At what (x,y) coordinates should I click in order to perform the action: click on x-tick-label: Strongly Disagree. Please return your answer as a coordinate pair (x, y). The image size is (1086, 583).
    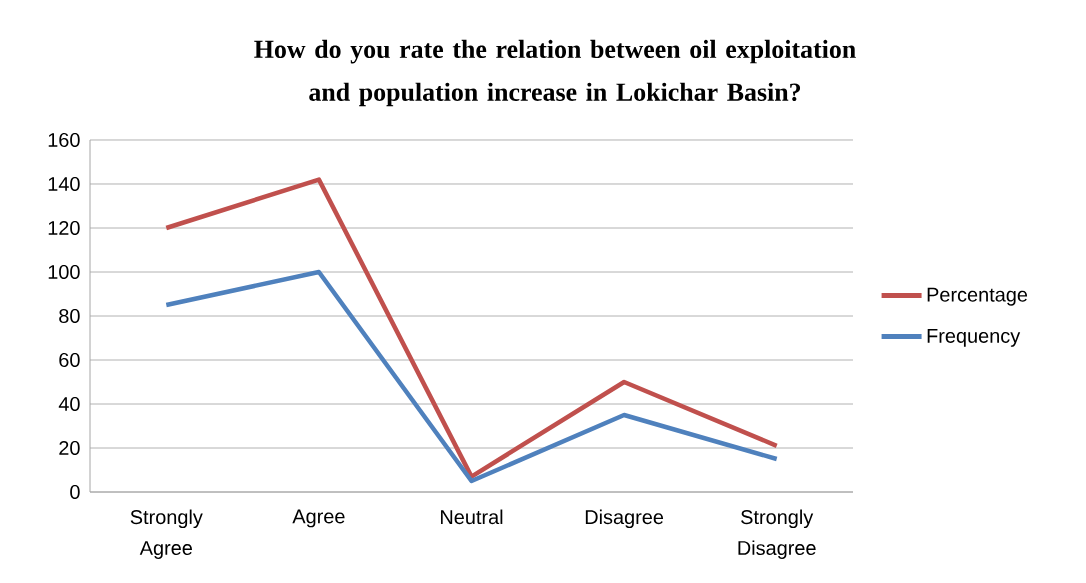
    Looking at the image, I should click on (777, 534).